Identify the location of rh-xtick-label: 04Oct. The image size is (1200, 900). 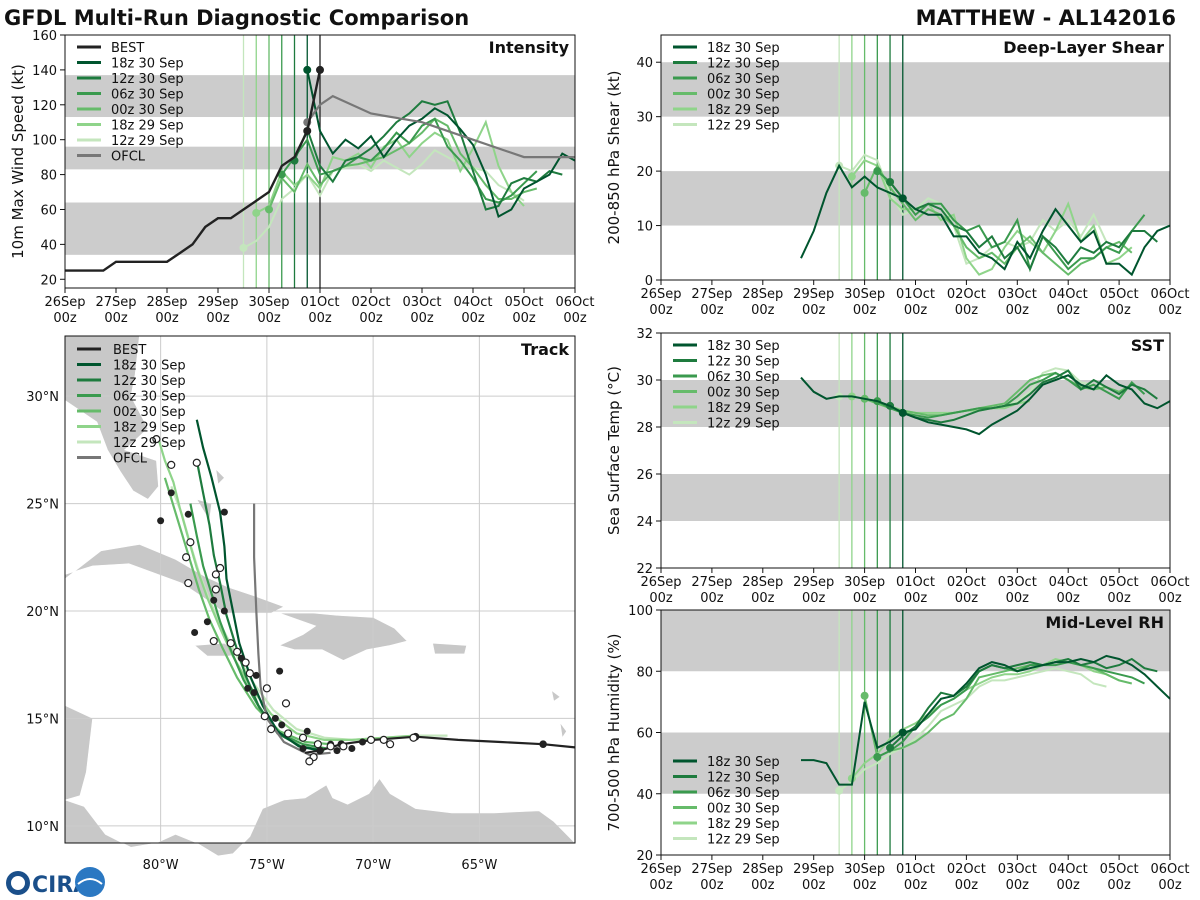
(1068, 869).